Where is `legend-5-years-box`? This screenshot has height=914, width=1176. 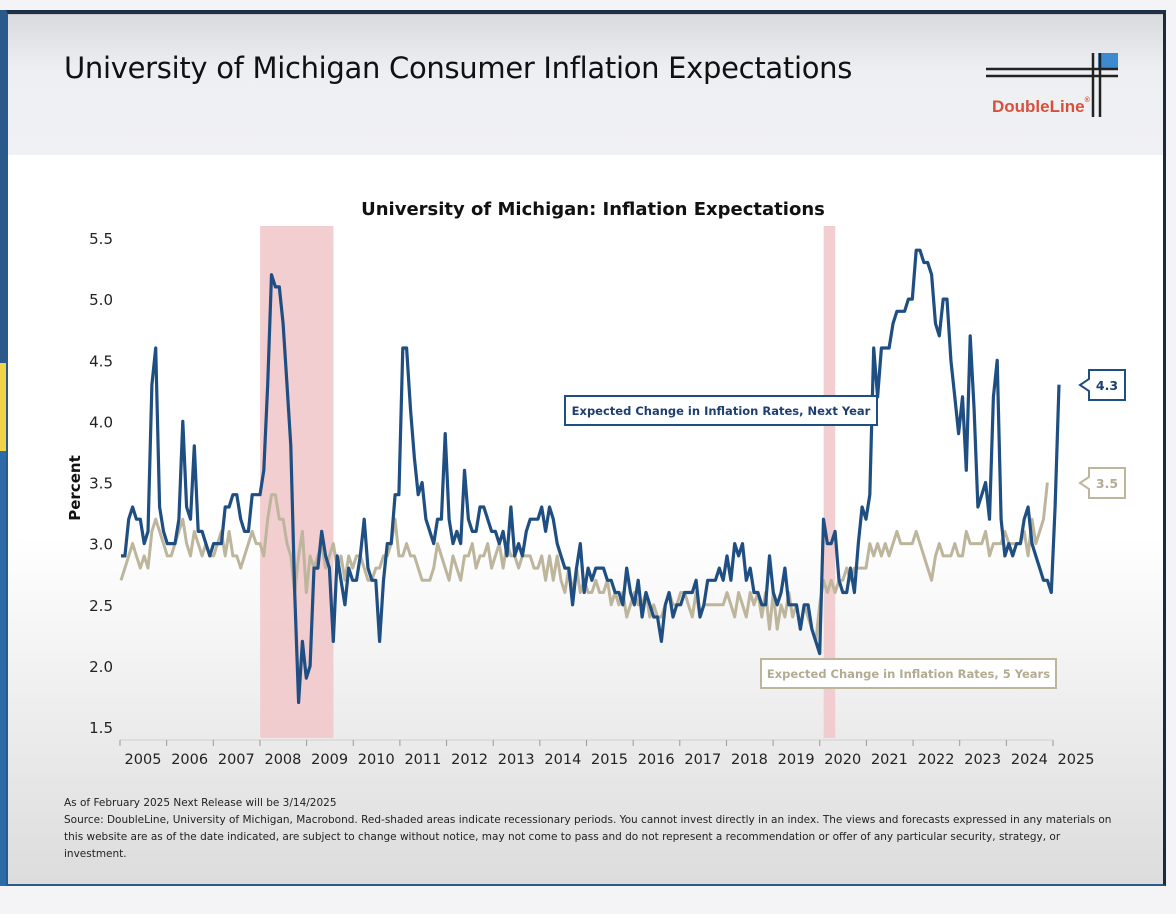 legend-5-years-box is located at coordinates (908, 673).